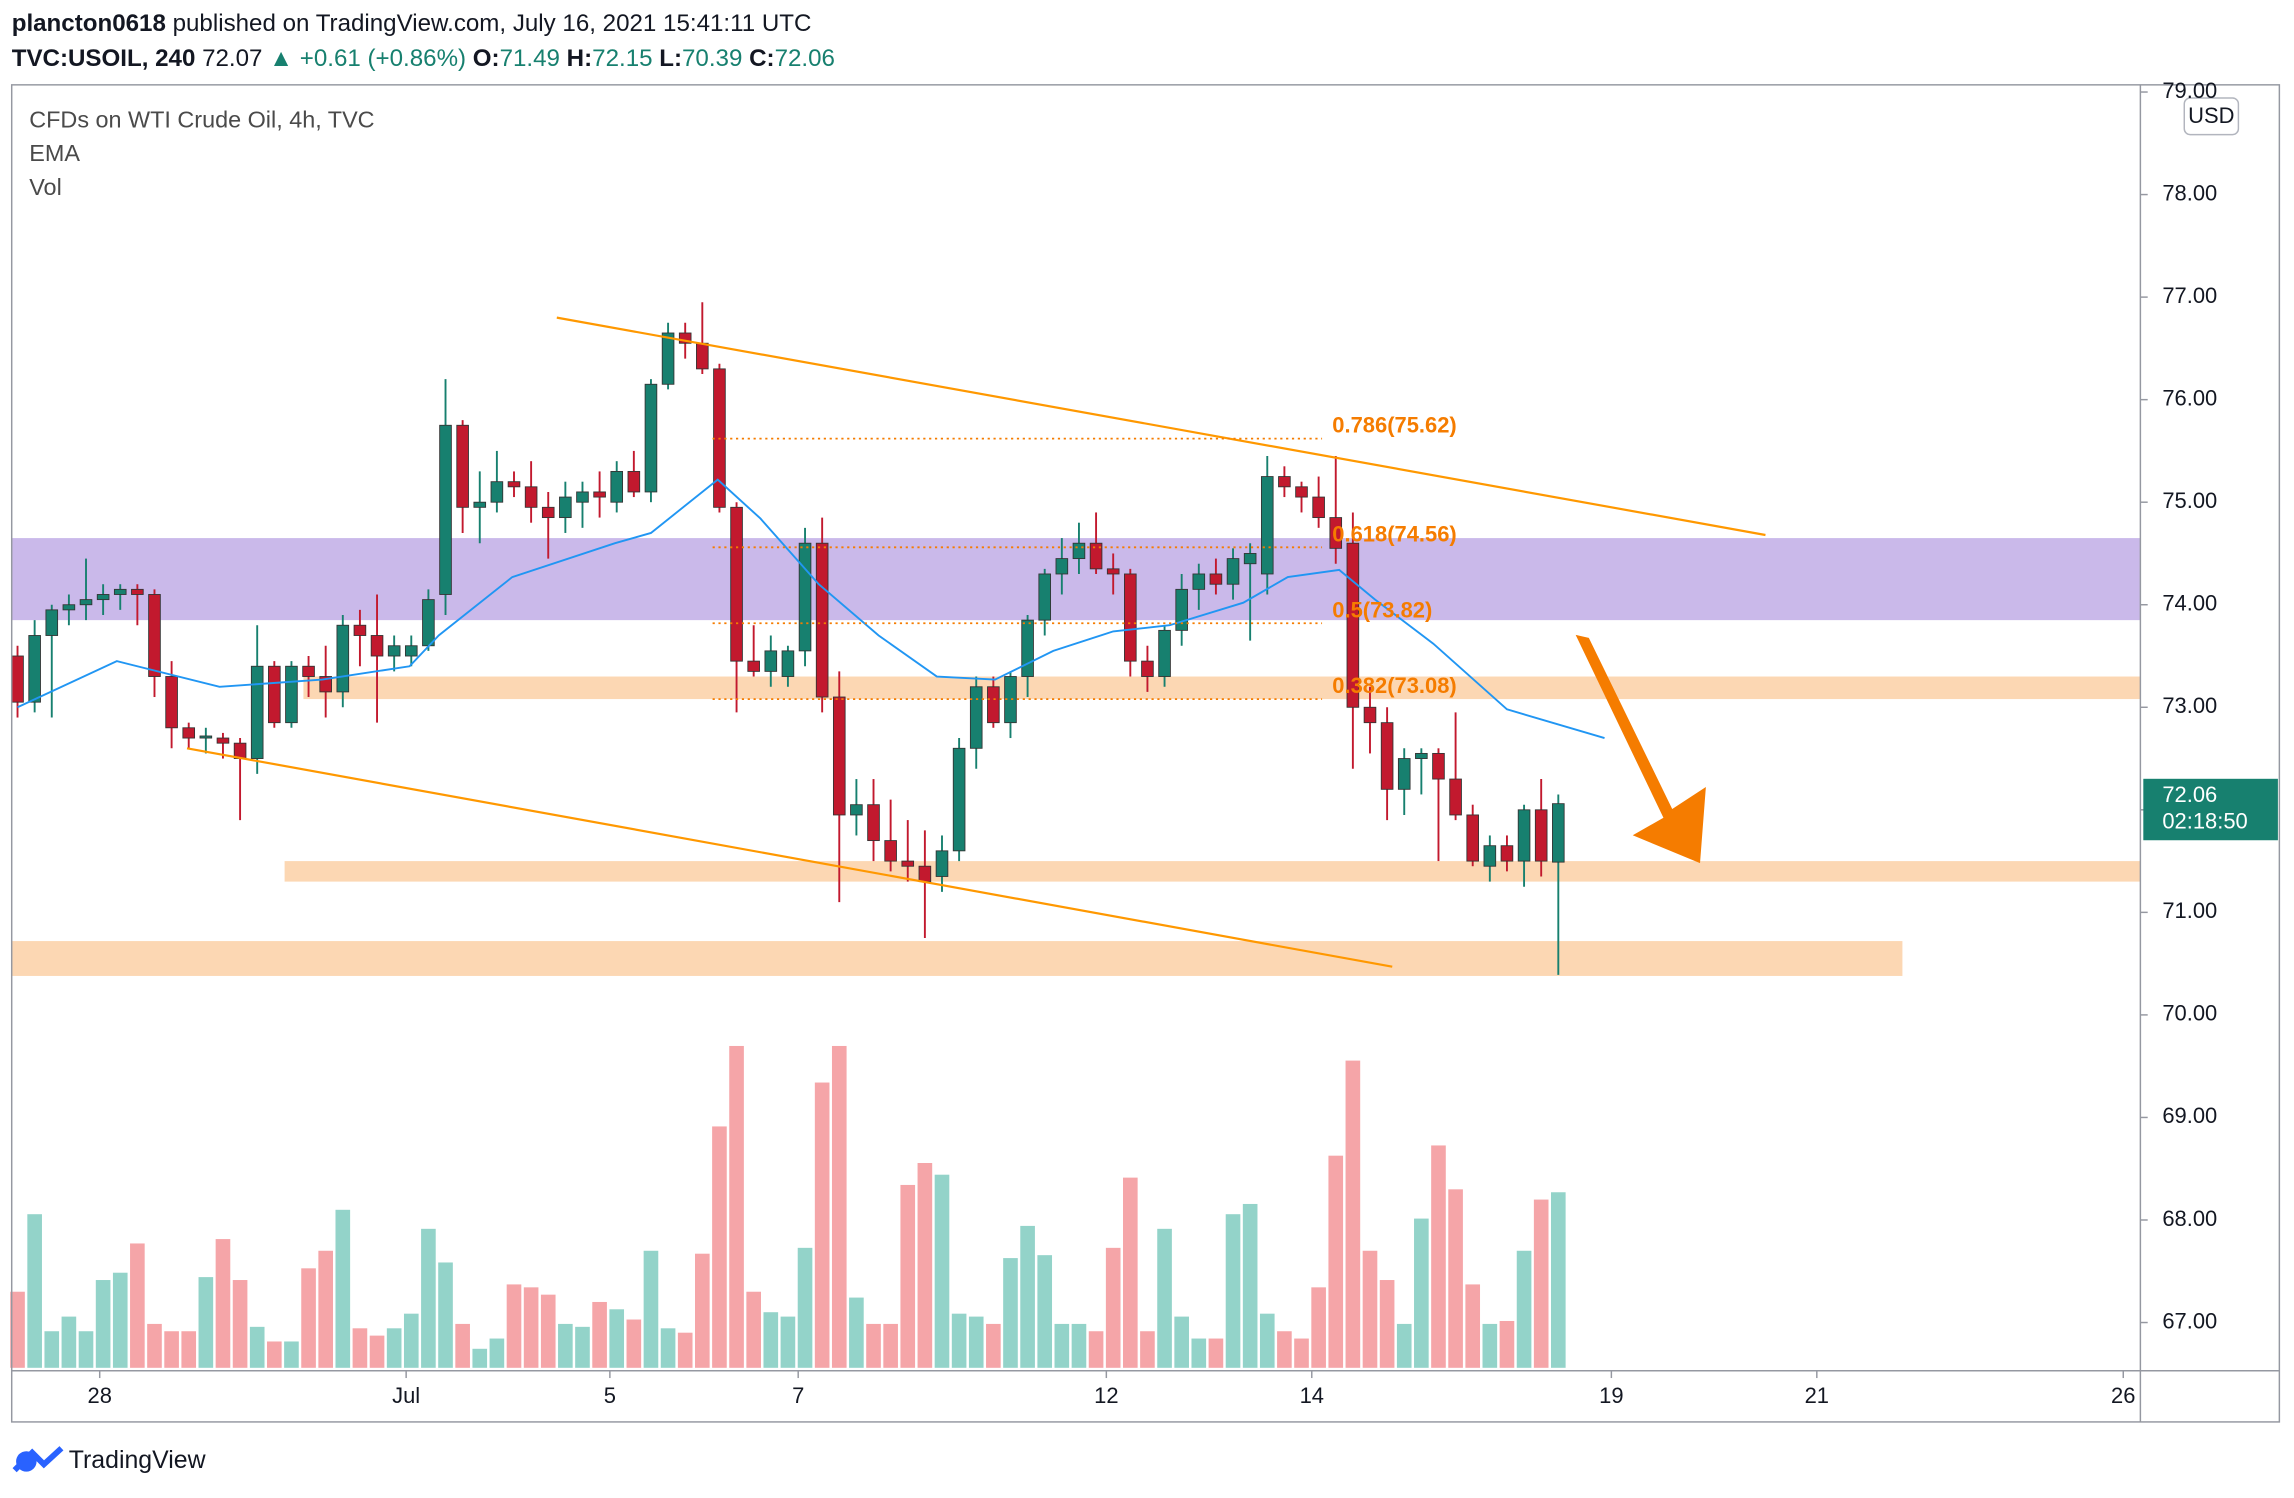  What do you see at coordinates (622, 58) in the screenshot?
I see `h: 72.15` at bounding box center [622, 58].